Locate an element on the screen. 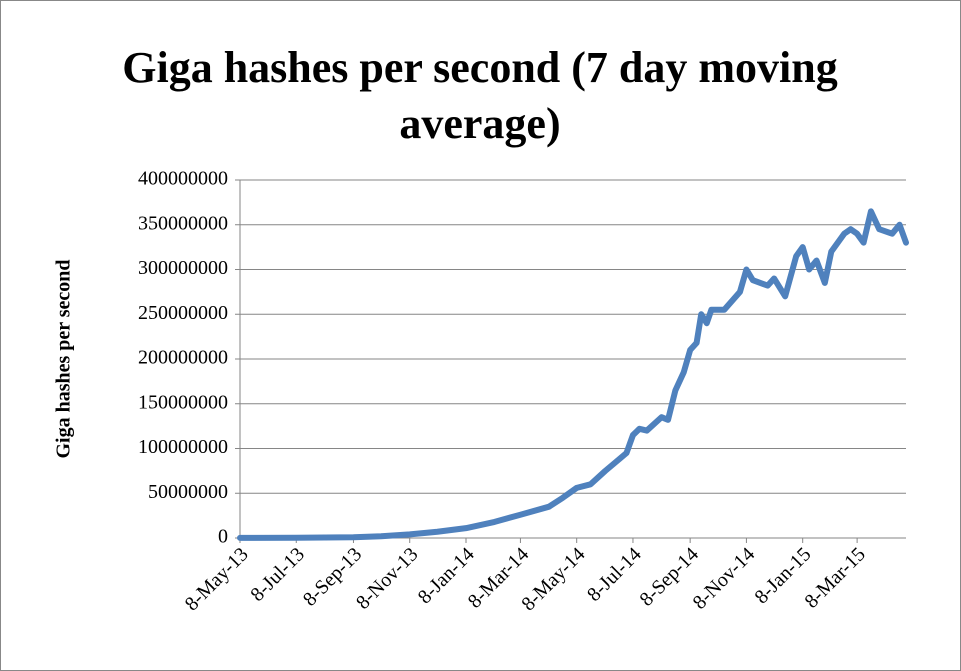  x-tick-label: 8-May-13 is located at coordinates (217, 579).